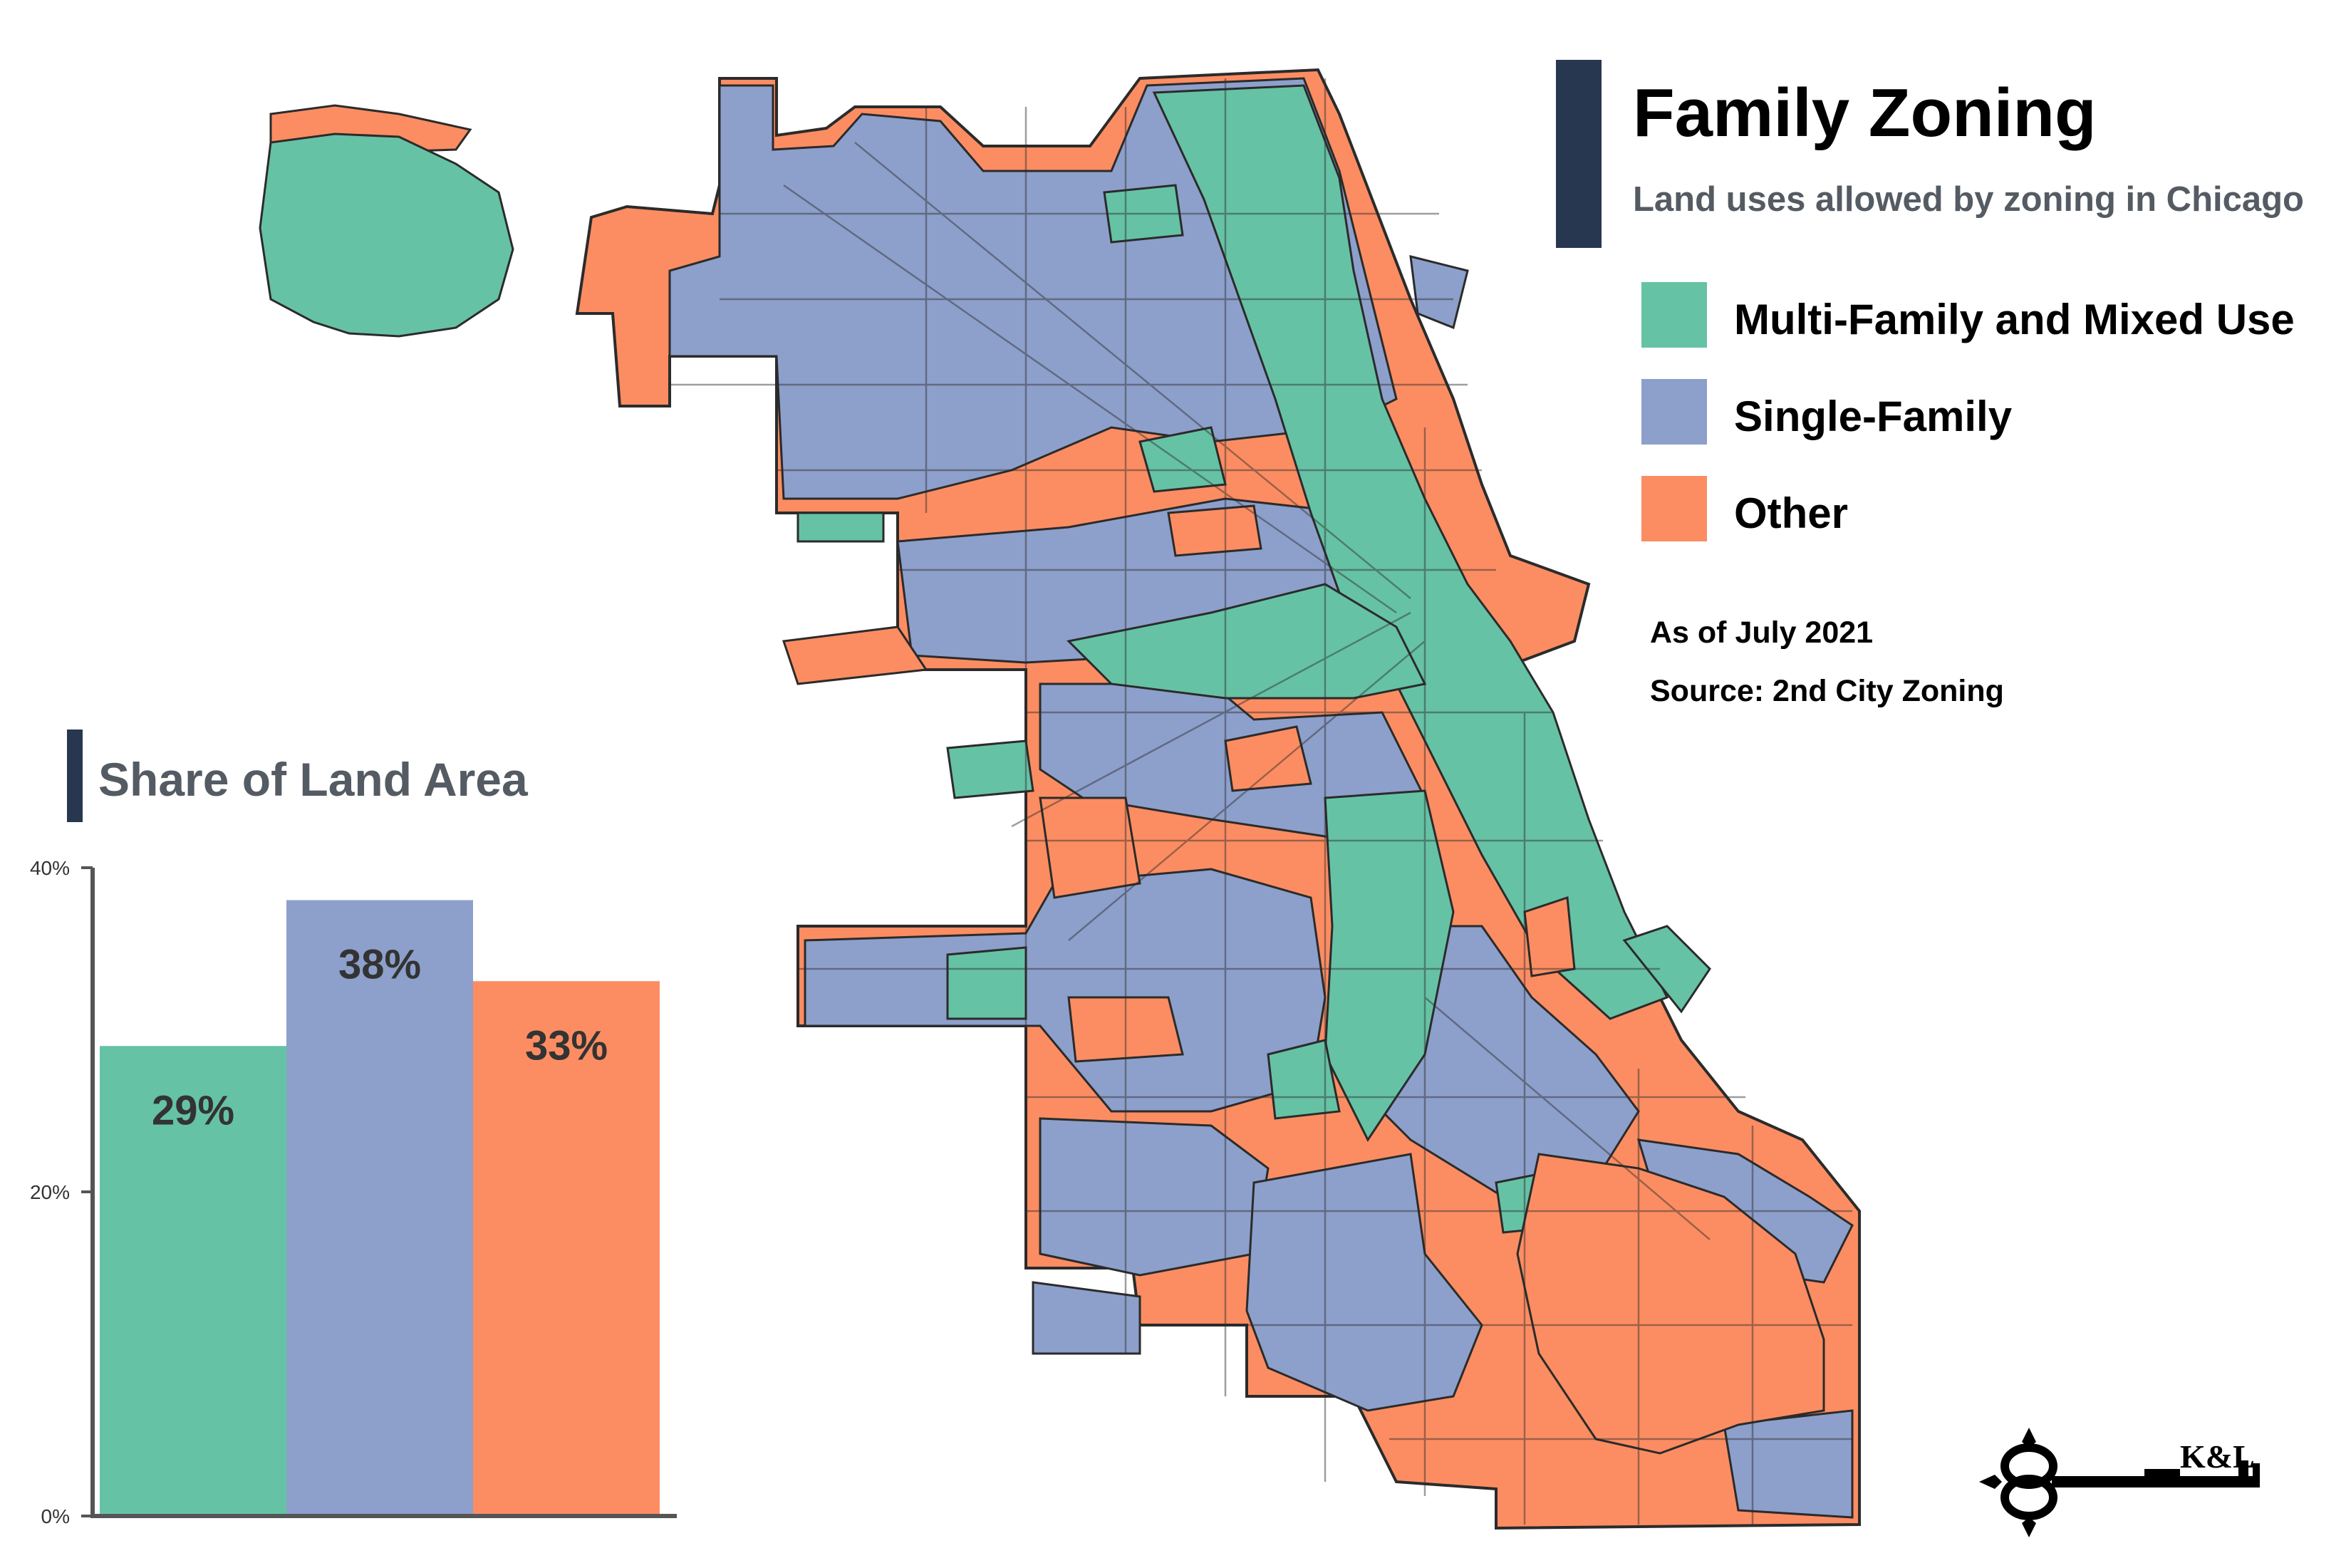 Image resolution: width=2351 pixels, height=1568 pixels. I want to click on logo-text: K&L, so click(2217, 1456).